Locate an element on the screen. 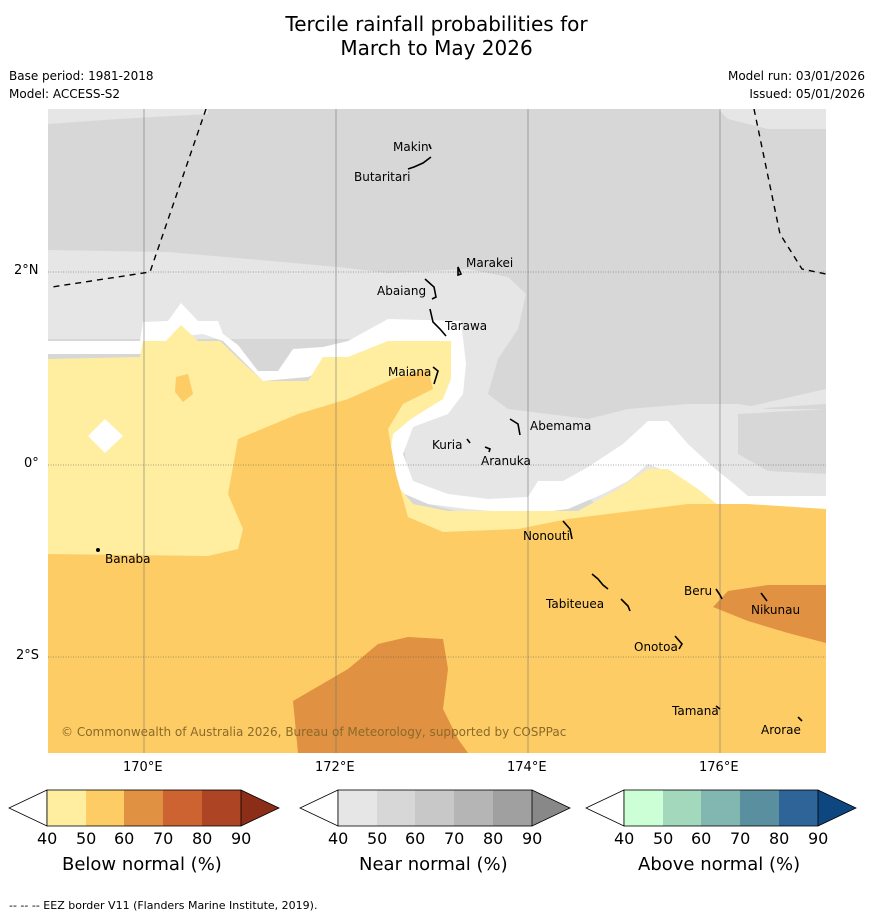 The width and height of the screenshot is (873, 919). island-label-nonouti: Nonouti is located at coordinates (546, 536).